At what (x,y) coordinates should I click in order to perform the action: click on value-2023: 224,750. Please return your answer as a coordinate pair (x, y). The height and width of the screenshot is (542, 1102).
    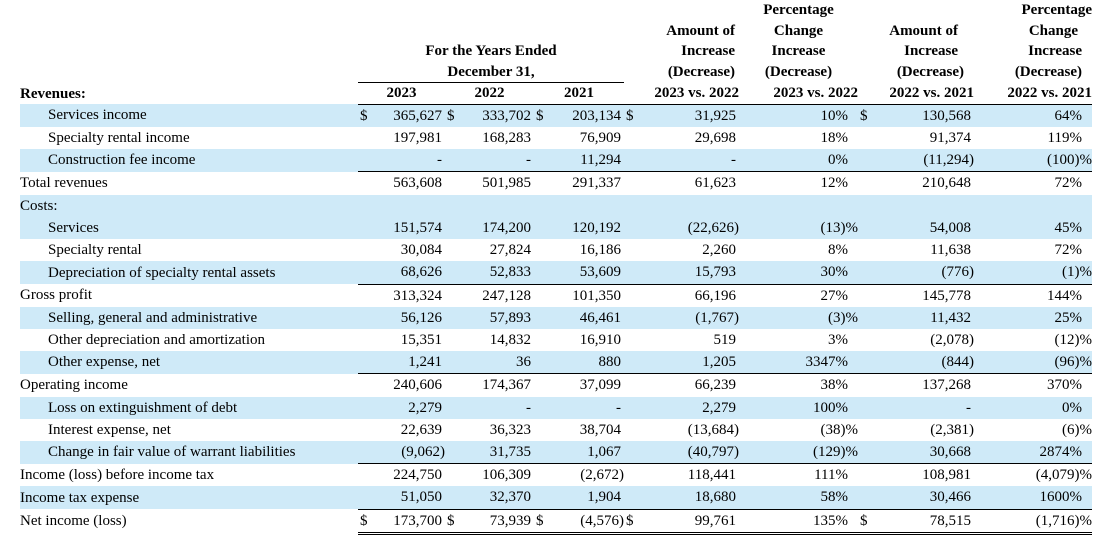
    Looking at the image, I should click on (417, 475).